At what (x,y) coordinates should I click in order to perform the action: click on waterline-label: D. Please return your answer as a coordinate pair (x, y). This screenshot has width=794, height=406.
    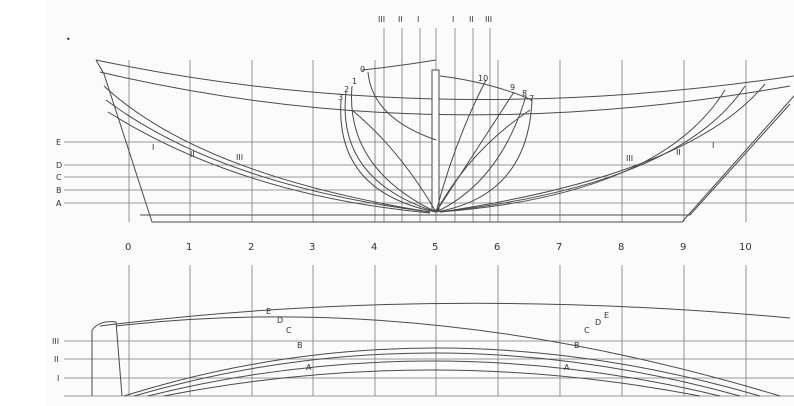
    Looking at the image, I should click on (59, 165).